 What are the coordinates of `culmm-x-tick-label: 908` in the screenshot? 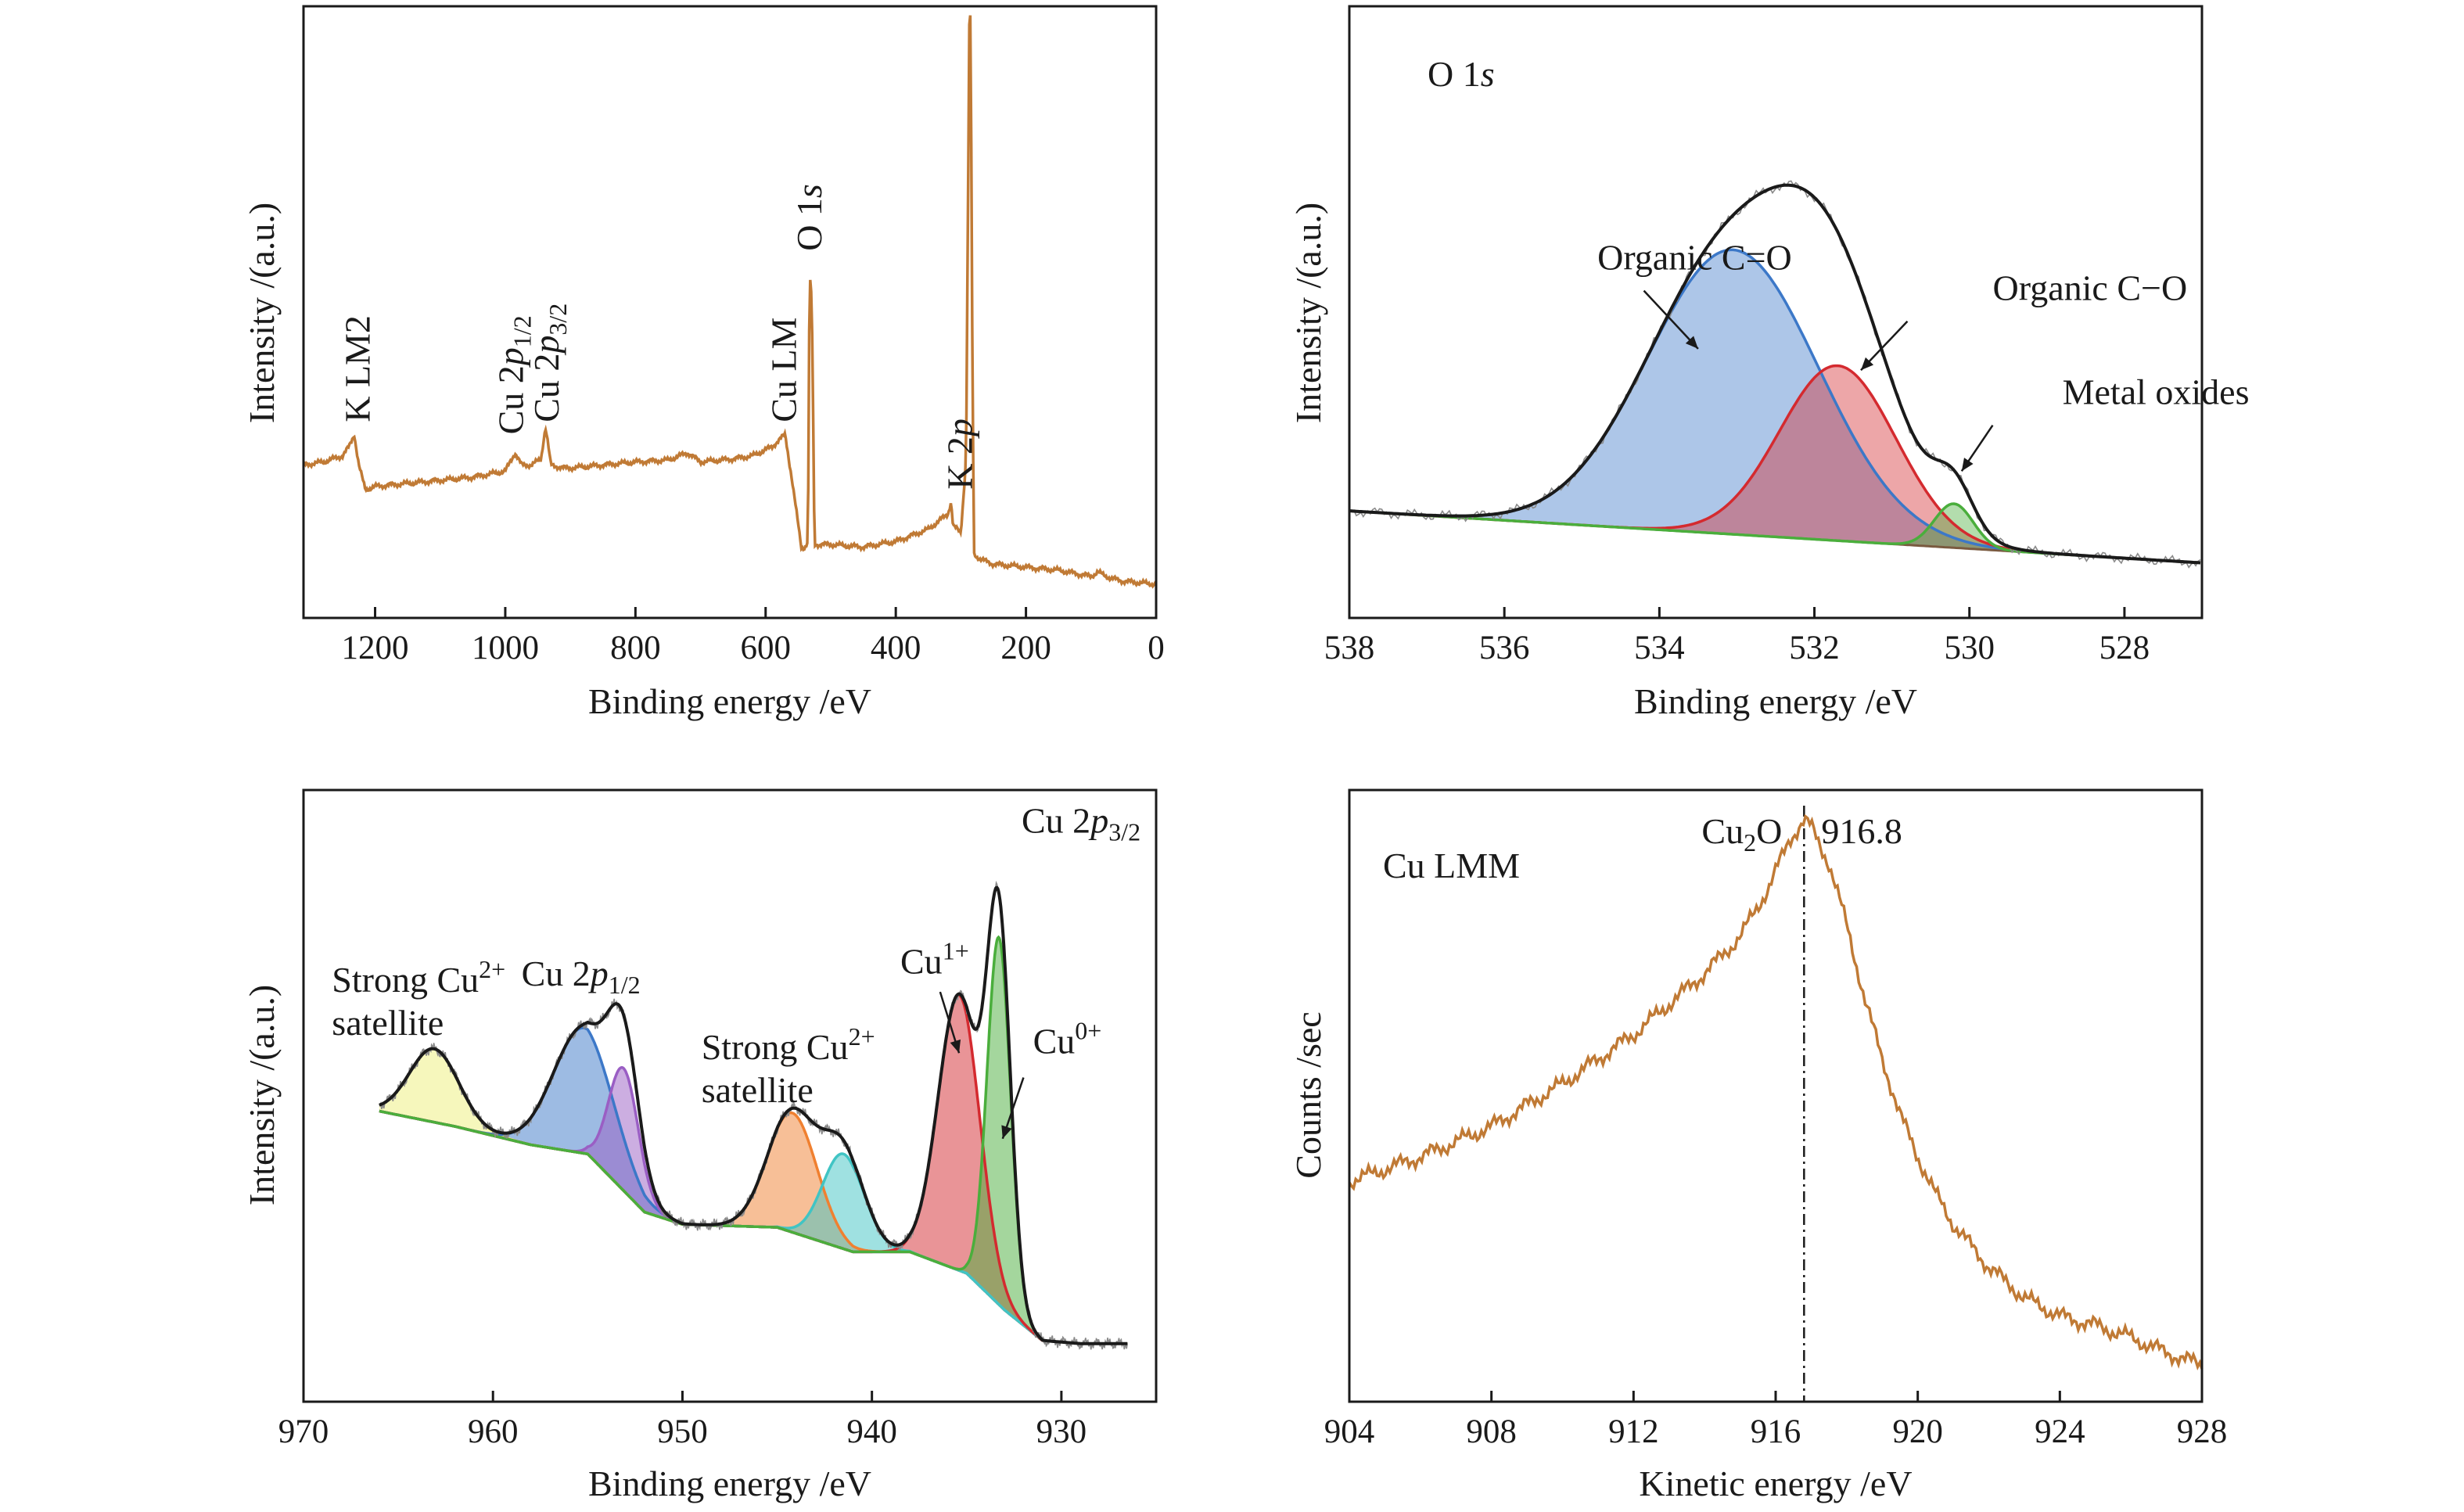 It's located at (1491, 1431).